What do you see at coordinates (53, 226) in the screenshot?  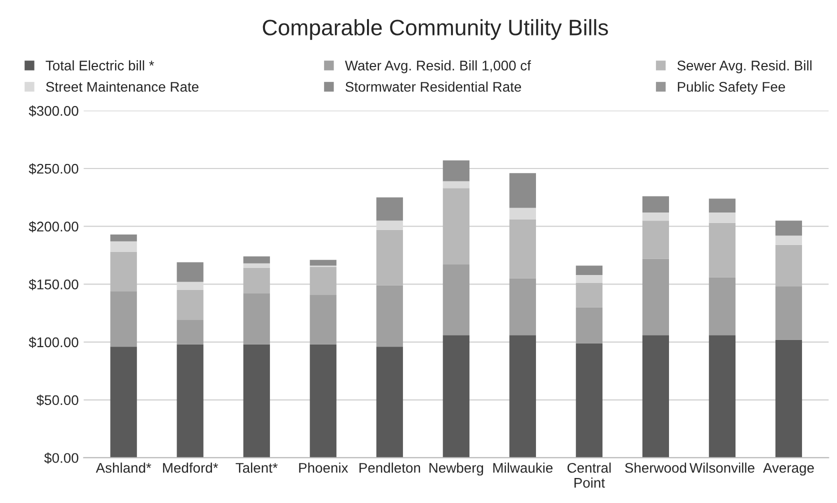 I see `y-tick-label: $200.00` at bounding box center [53, 226].